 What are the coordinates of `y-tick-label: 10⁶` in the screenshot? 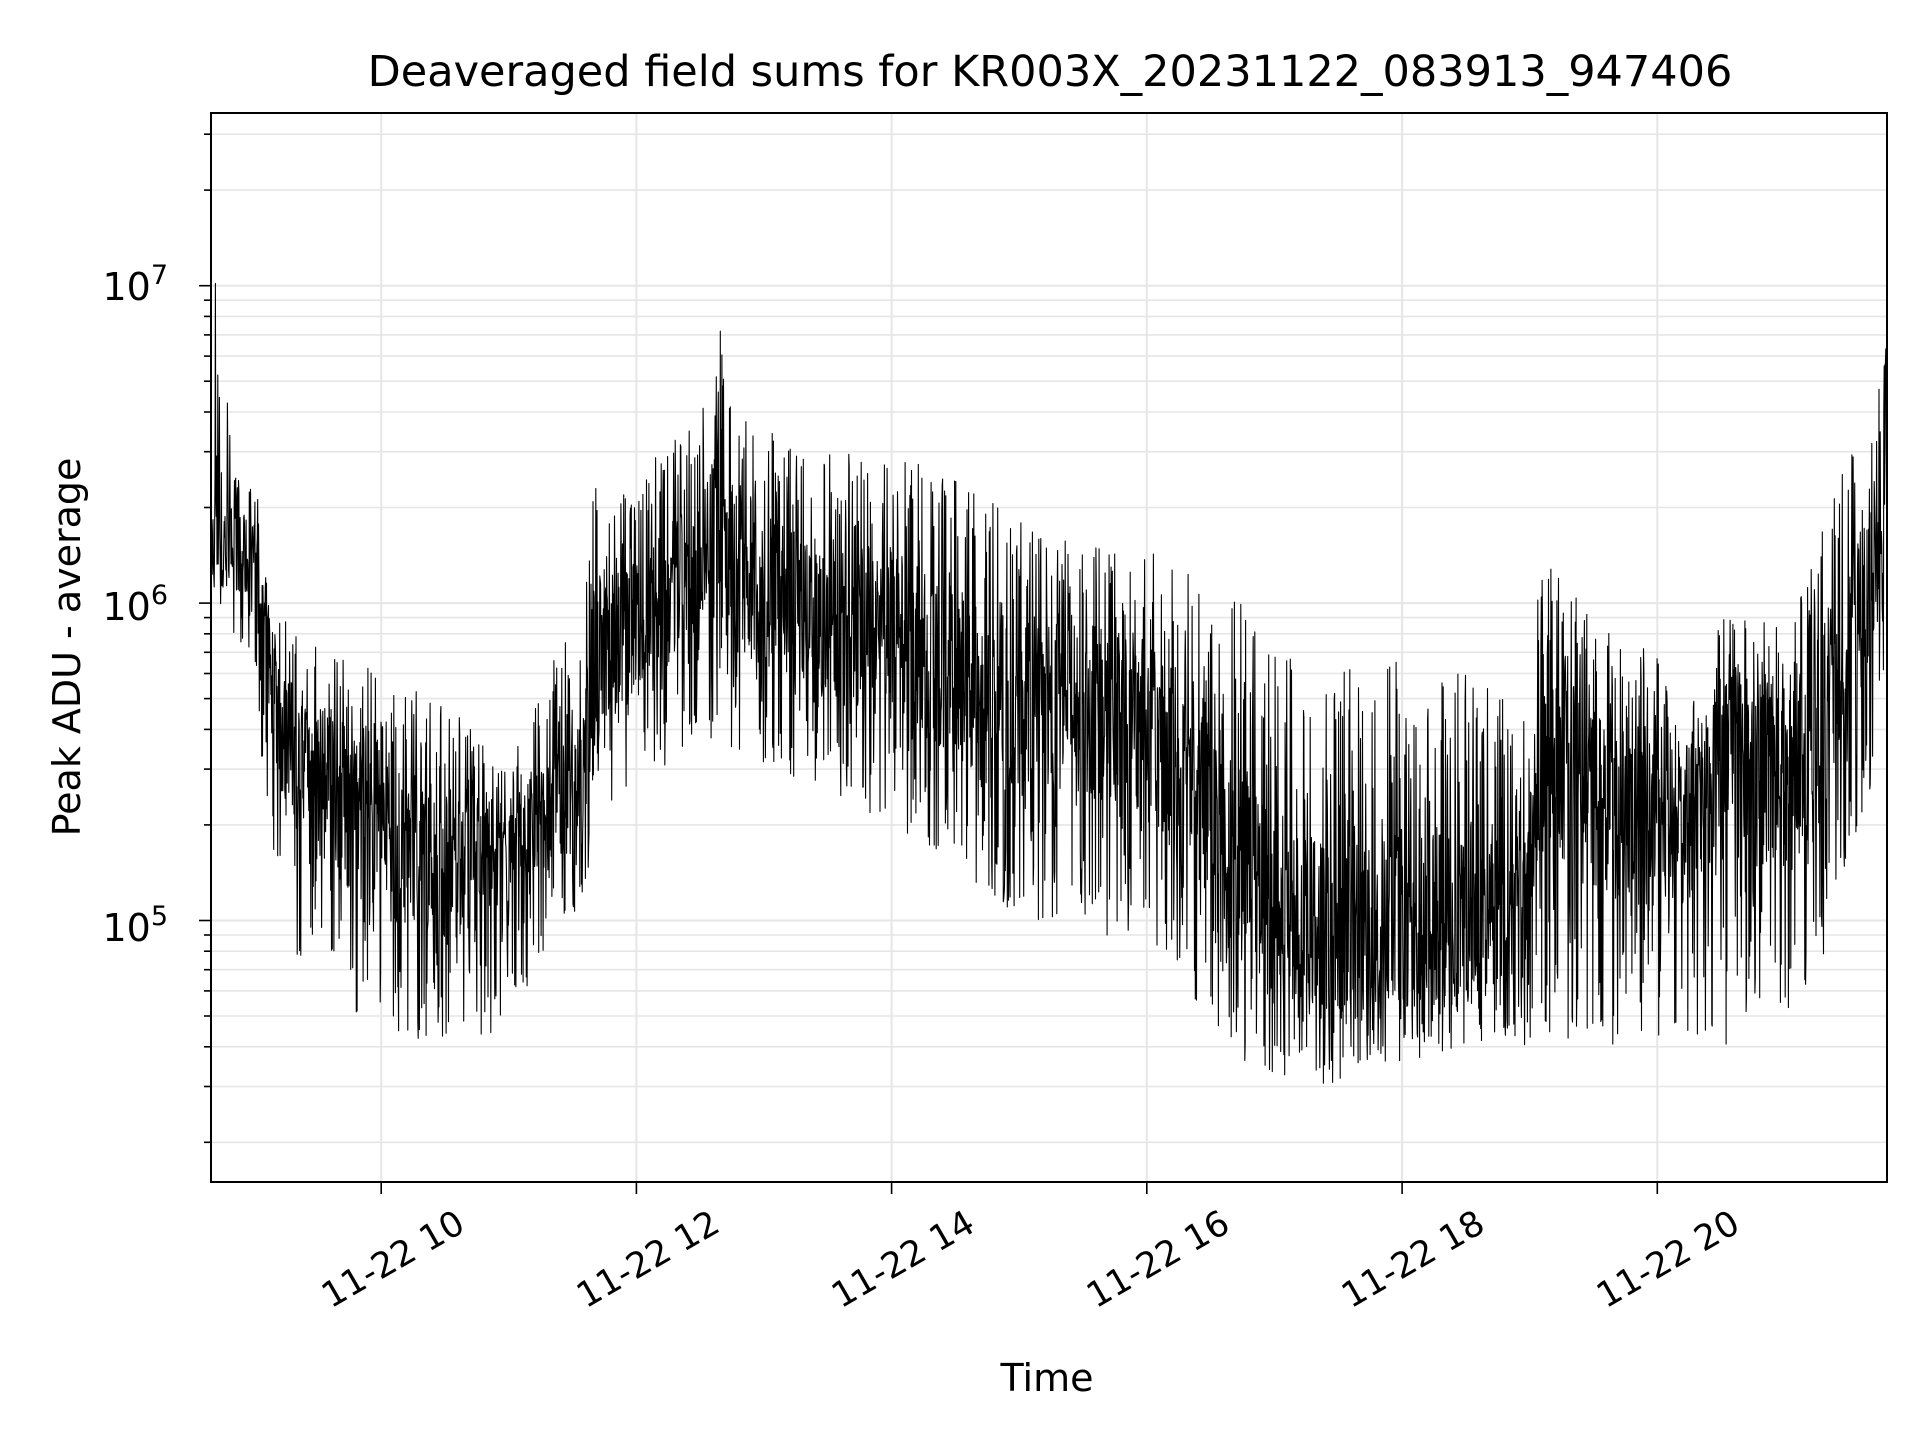 It's located at (135, 604).